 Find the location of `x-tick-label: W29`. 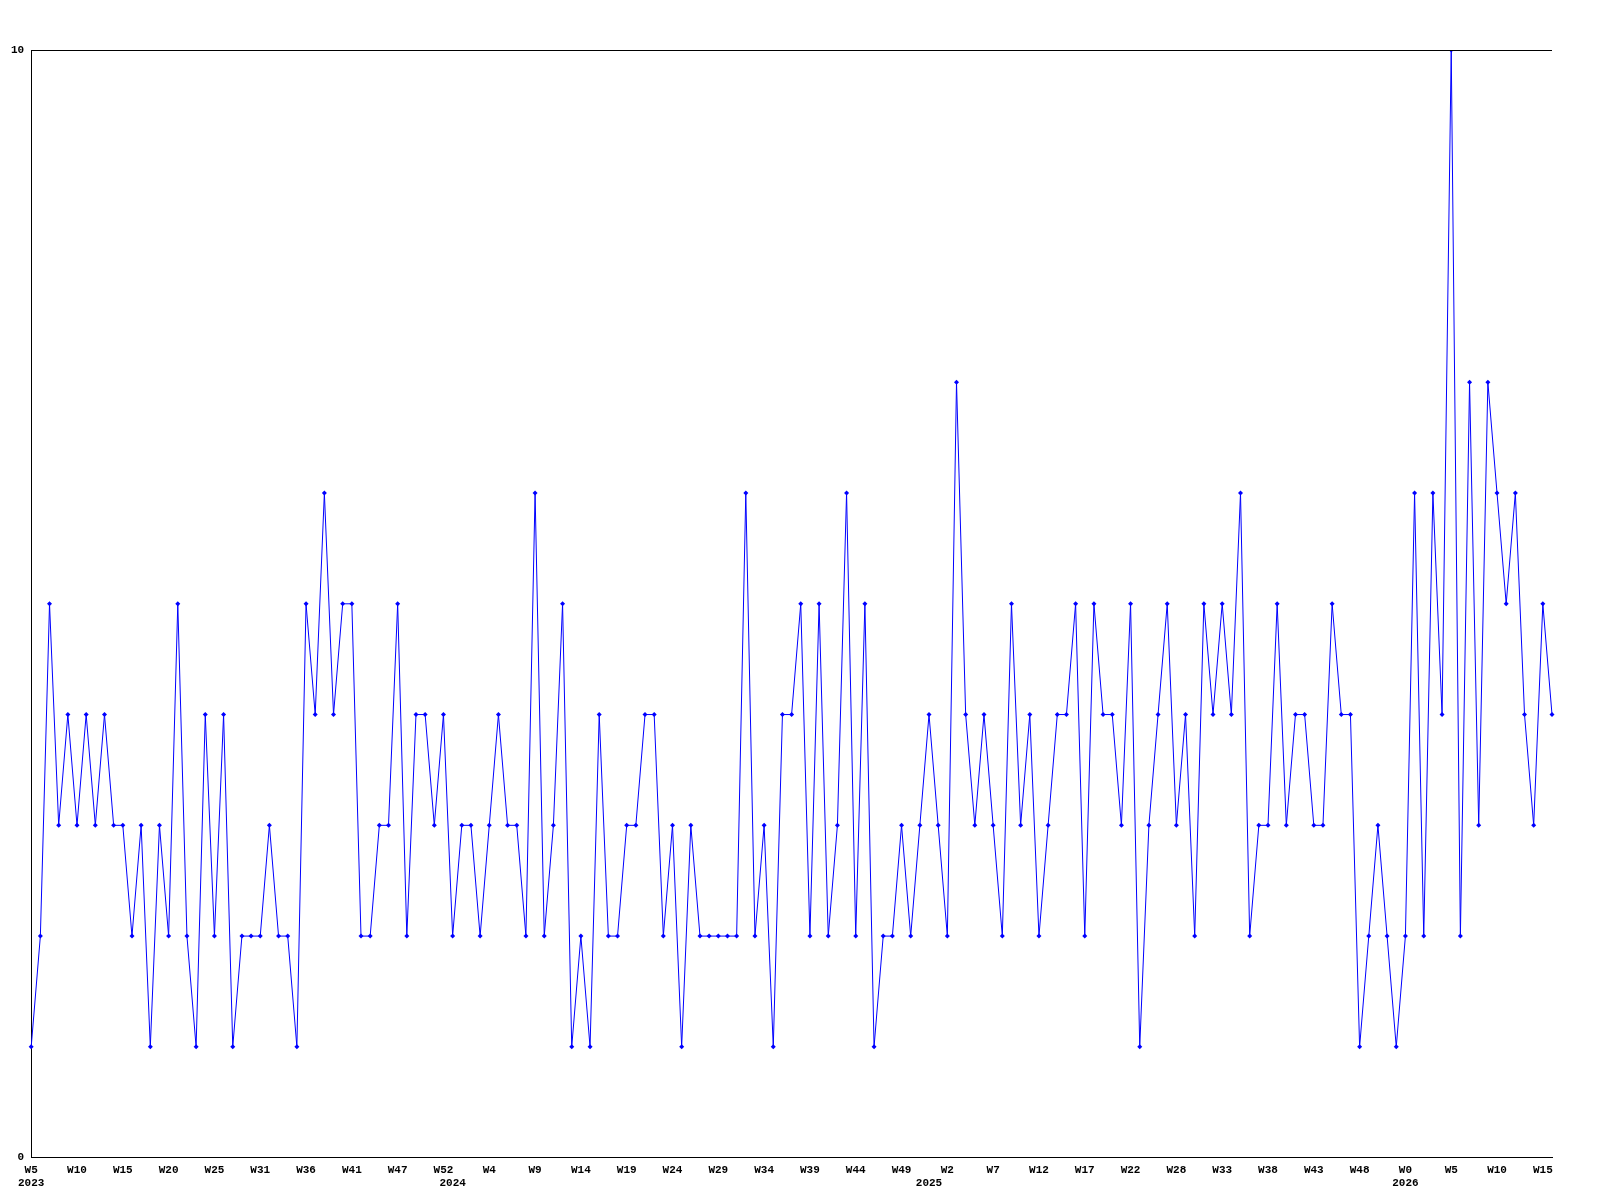

x-tick-label: W29 is located at coordinates (718, 1169).